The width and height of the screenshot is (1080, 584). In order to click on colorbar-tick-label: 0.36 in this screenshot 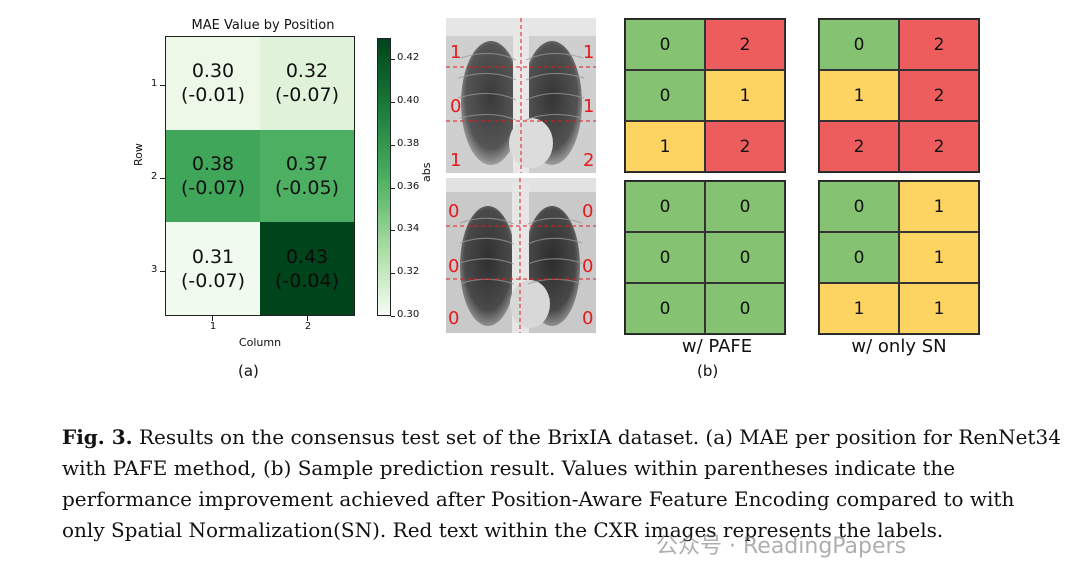, I will do `click(408, 186)`.